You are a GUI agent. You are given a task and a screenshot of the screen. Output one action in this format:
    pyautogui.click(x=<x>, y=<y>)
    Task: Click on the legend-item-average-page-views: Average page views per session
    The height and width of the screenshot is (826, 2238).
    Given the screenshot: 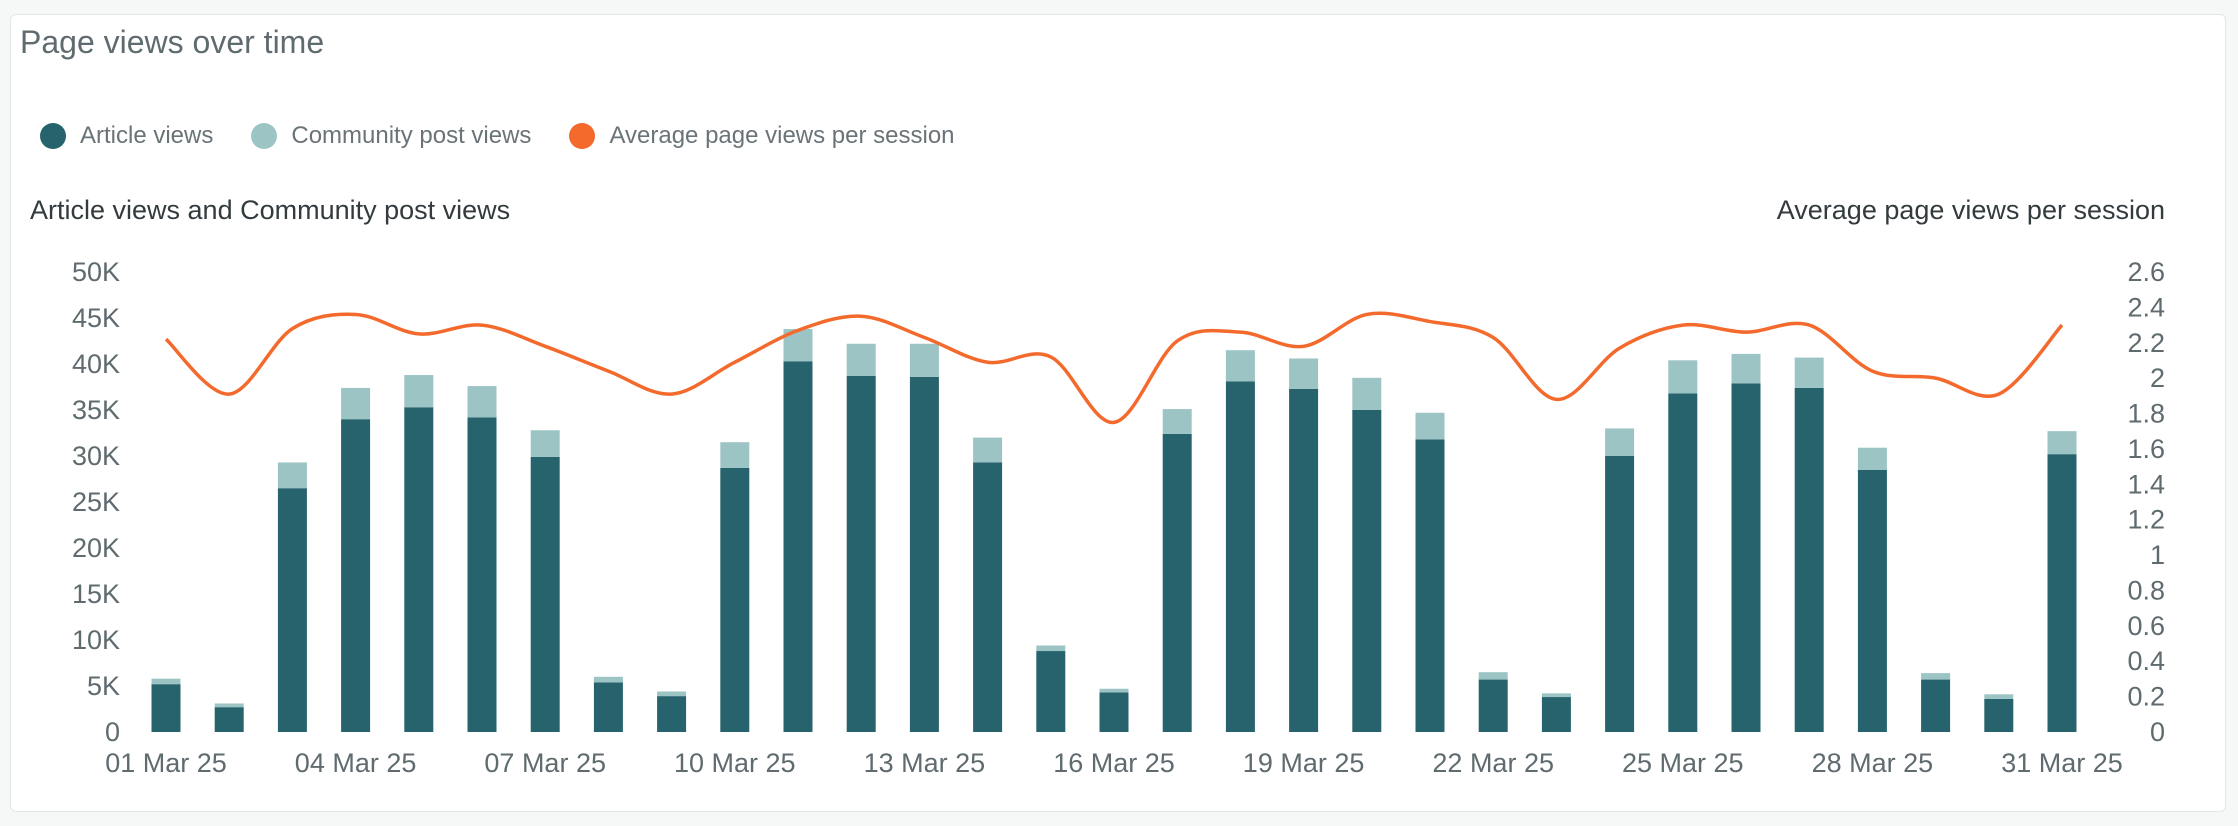 What is the action you would take?
    pyautogui.click(x=762, y=136)
    